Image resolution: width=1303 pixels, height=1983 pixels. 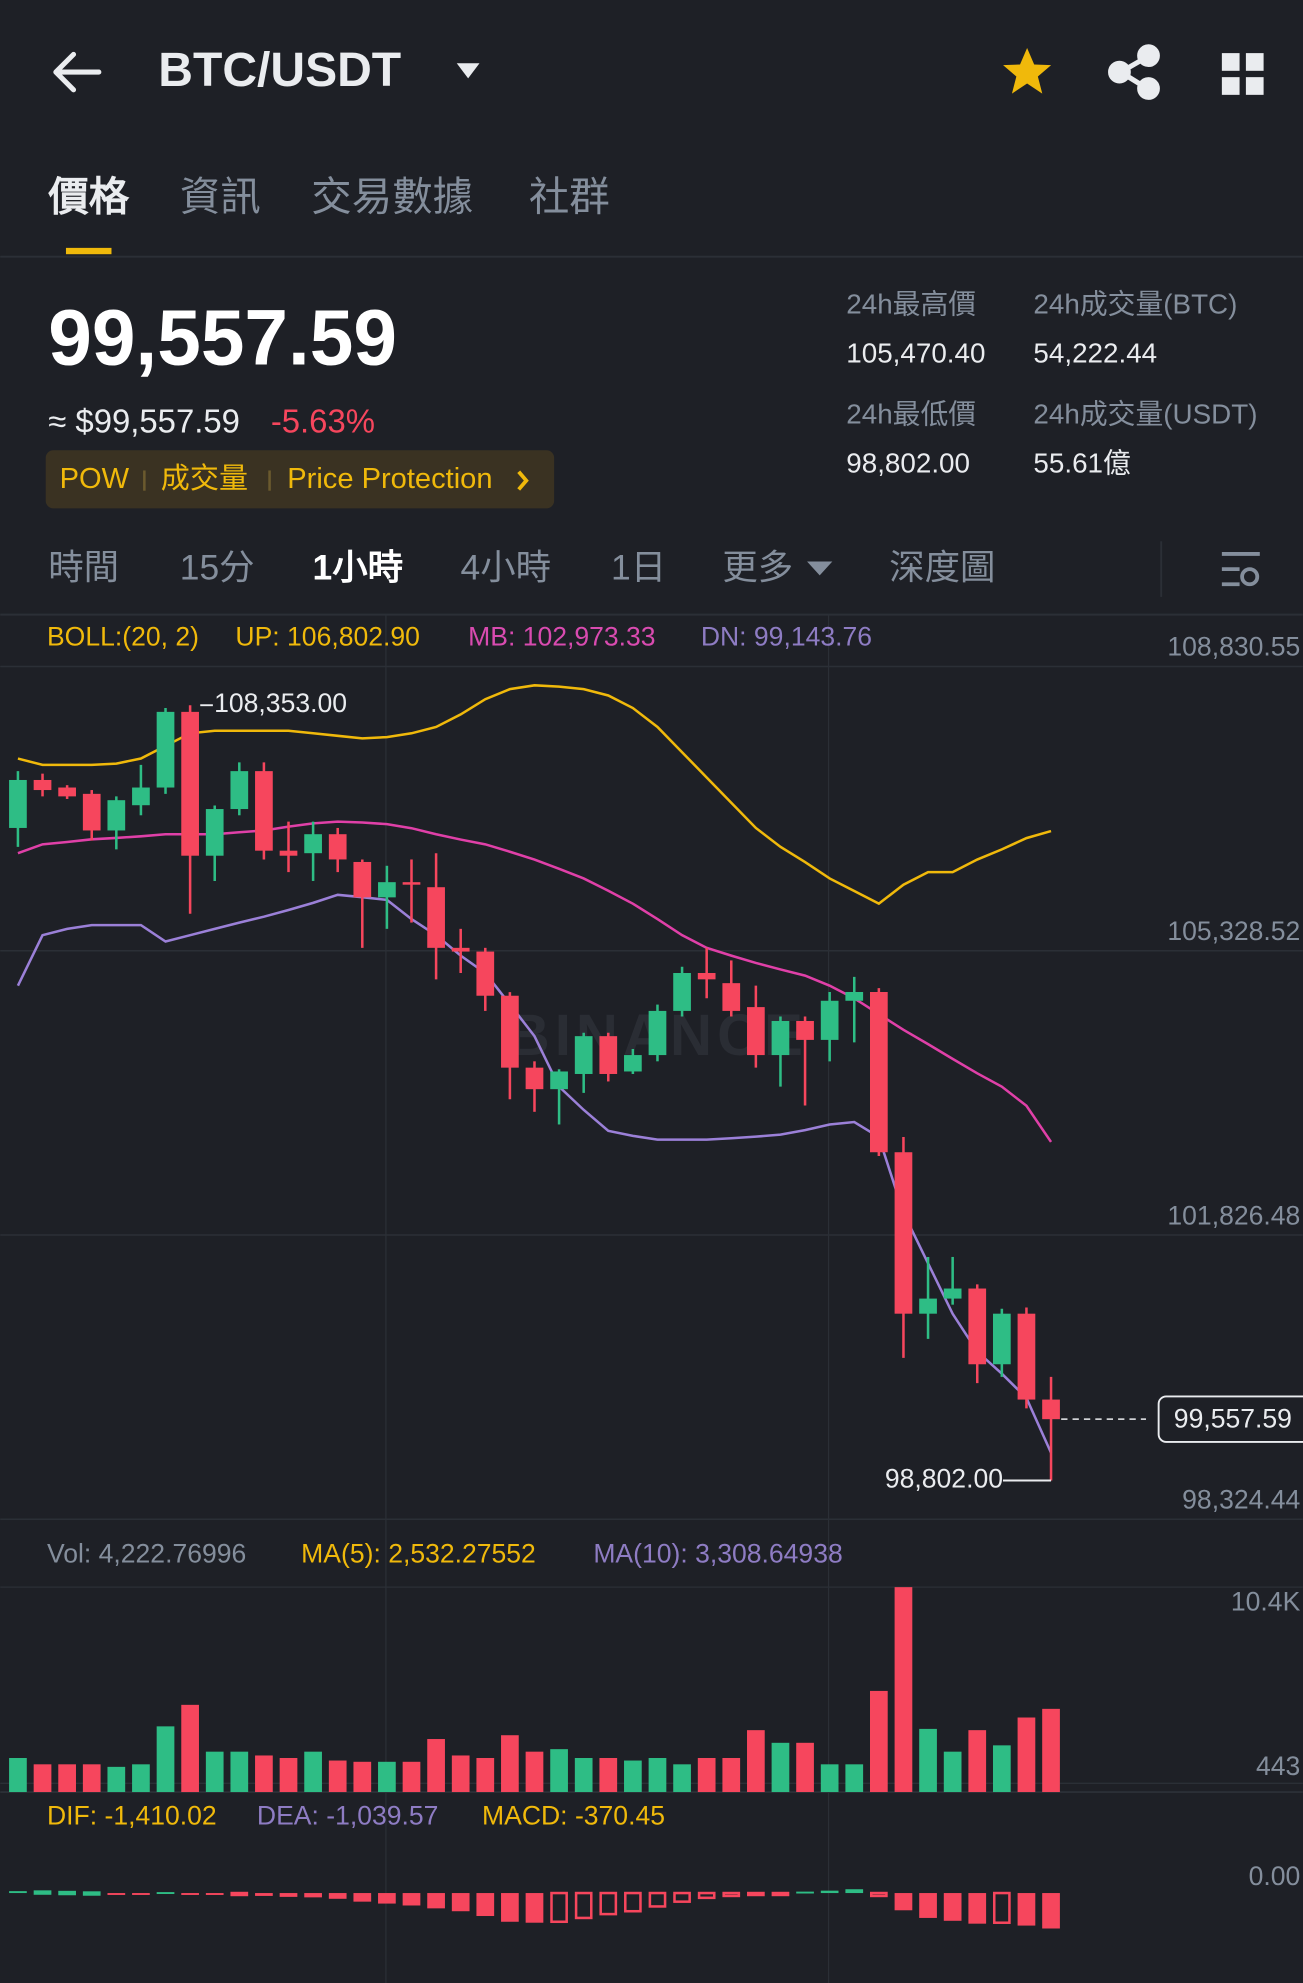 I want to click on share-button, so click(x=1134, y=72).